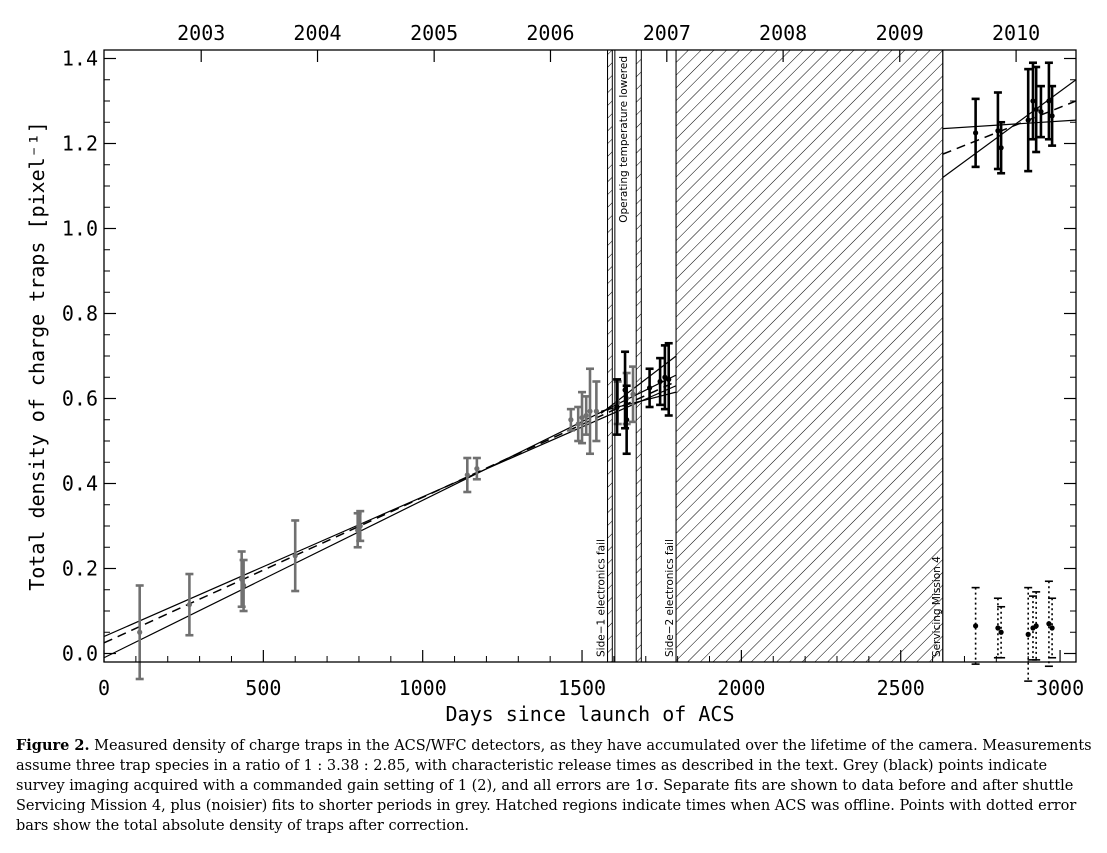 The height and width of the screenshot is (853, 1107). What do you see at coordinates (900, 33) in the screenshot?
I see `year-label: 2009` at bounding box center [900, 33].